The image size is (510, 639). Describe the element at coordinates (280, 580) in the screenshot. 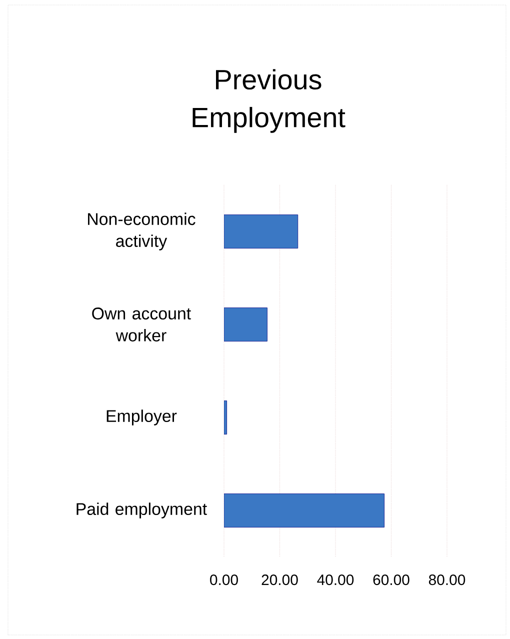

I see `x-tick-label: 20.00` at that location.